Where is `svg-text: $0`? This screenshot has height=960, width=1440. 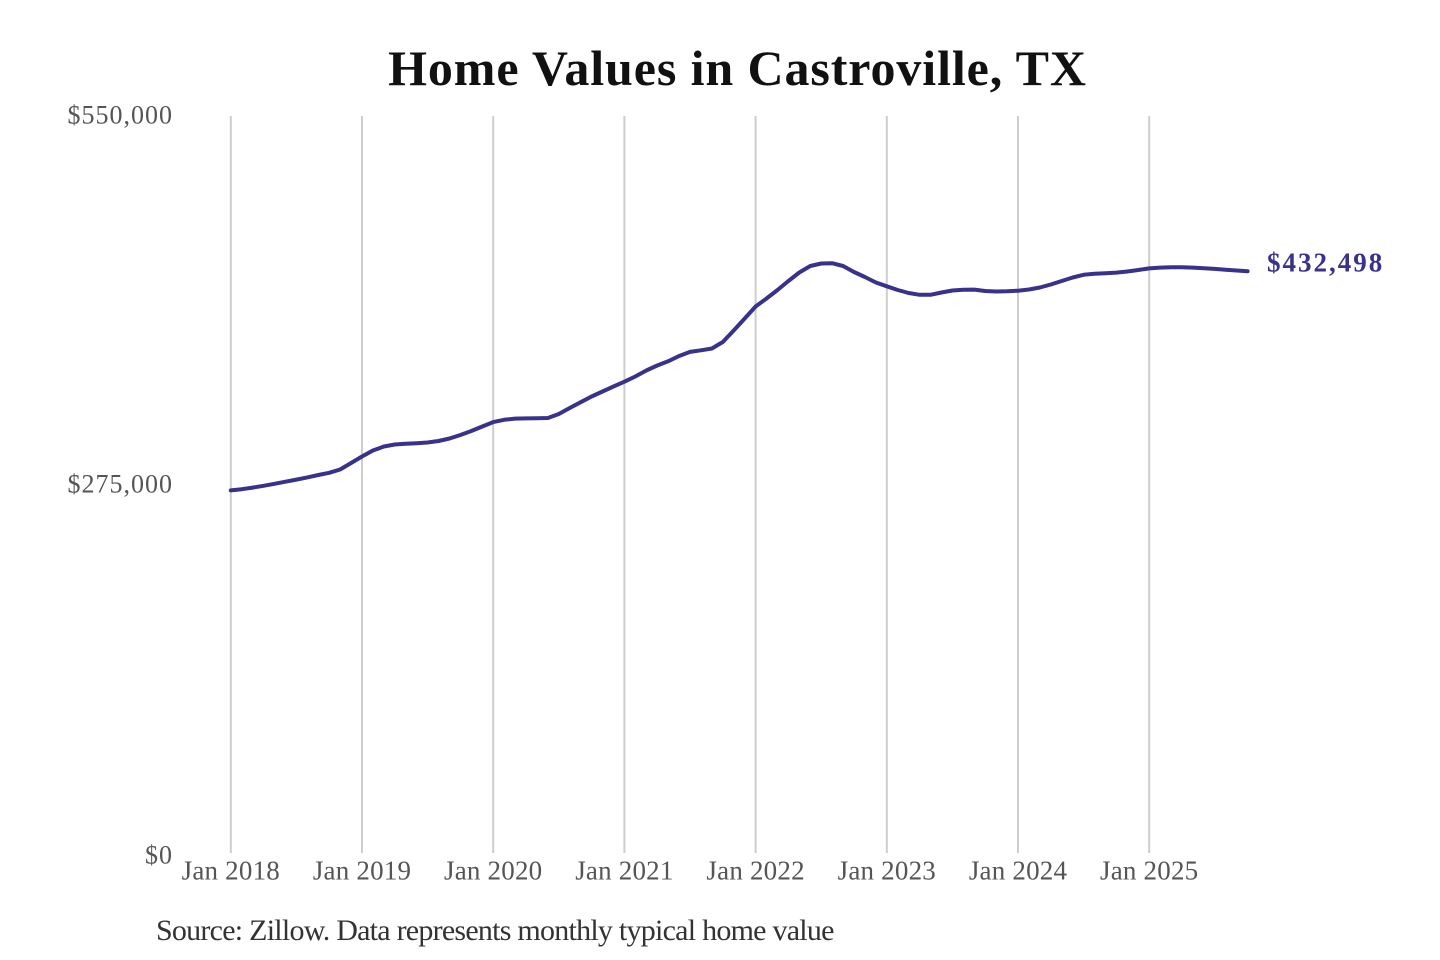 svg-text: $0 is located at coordinates (159, 855).